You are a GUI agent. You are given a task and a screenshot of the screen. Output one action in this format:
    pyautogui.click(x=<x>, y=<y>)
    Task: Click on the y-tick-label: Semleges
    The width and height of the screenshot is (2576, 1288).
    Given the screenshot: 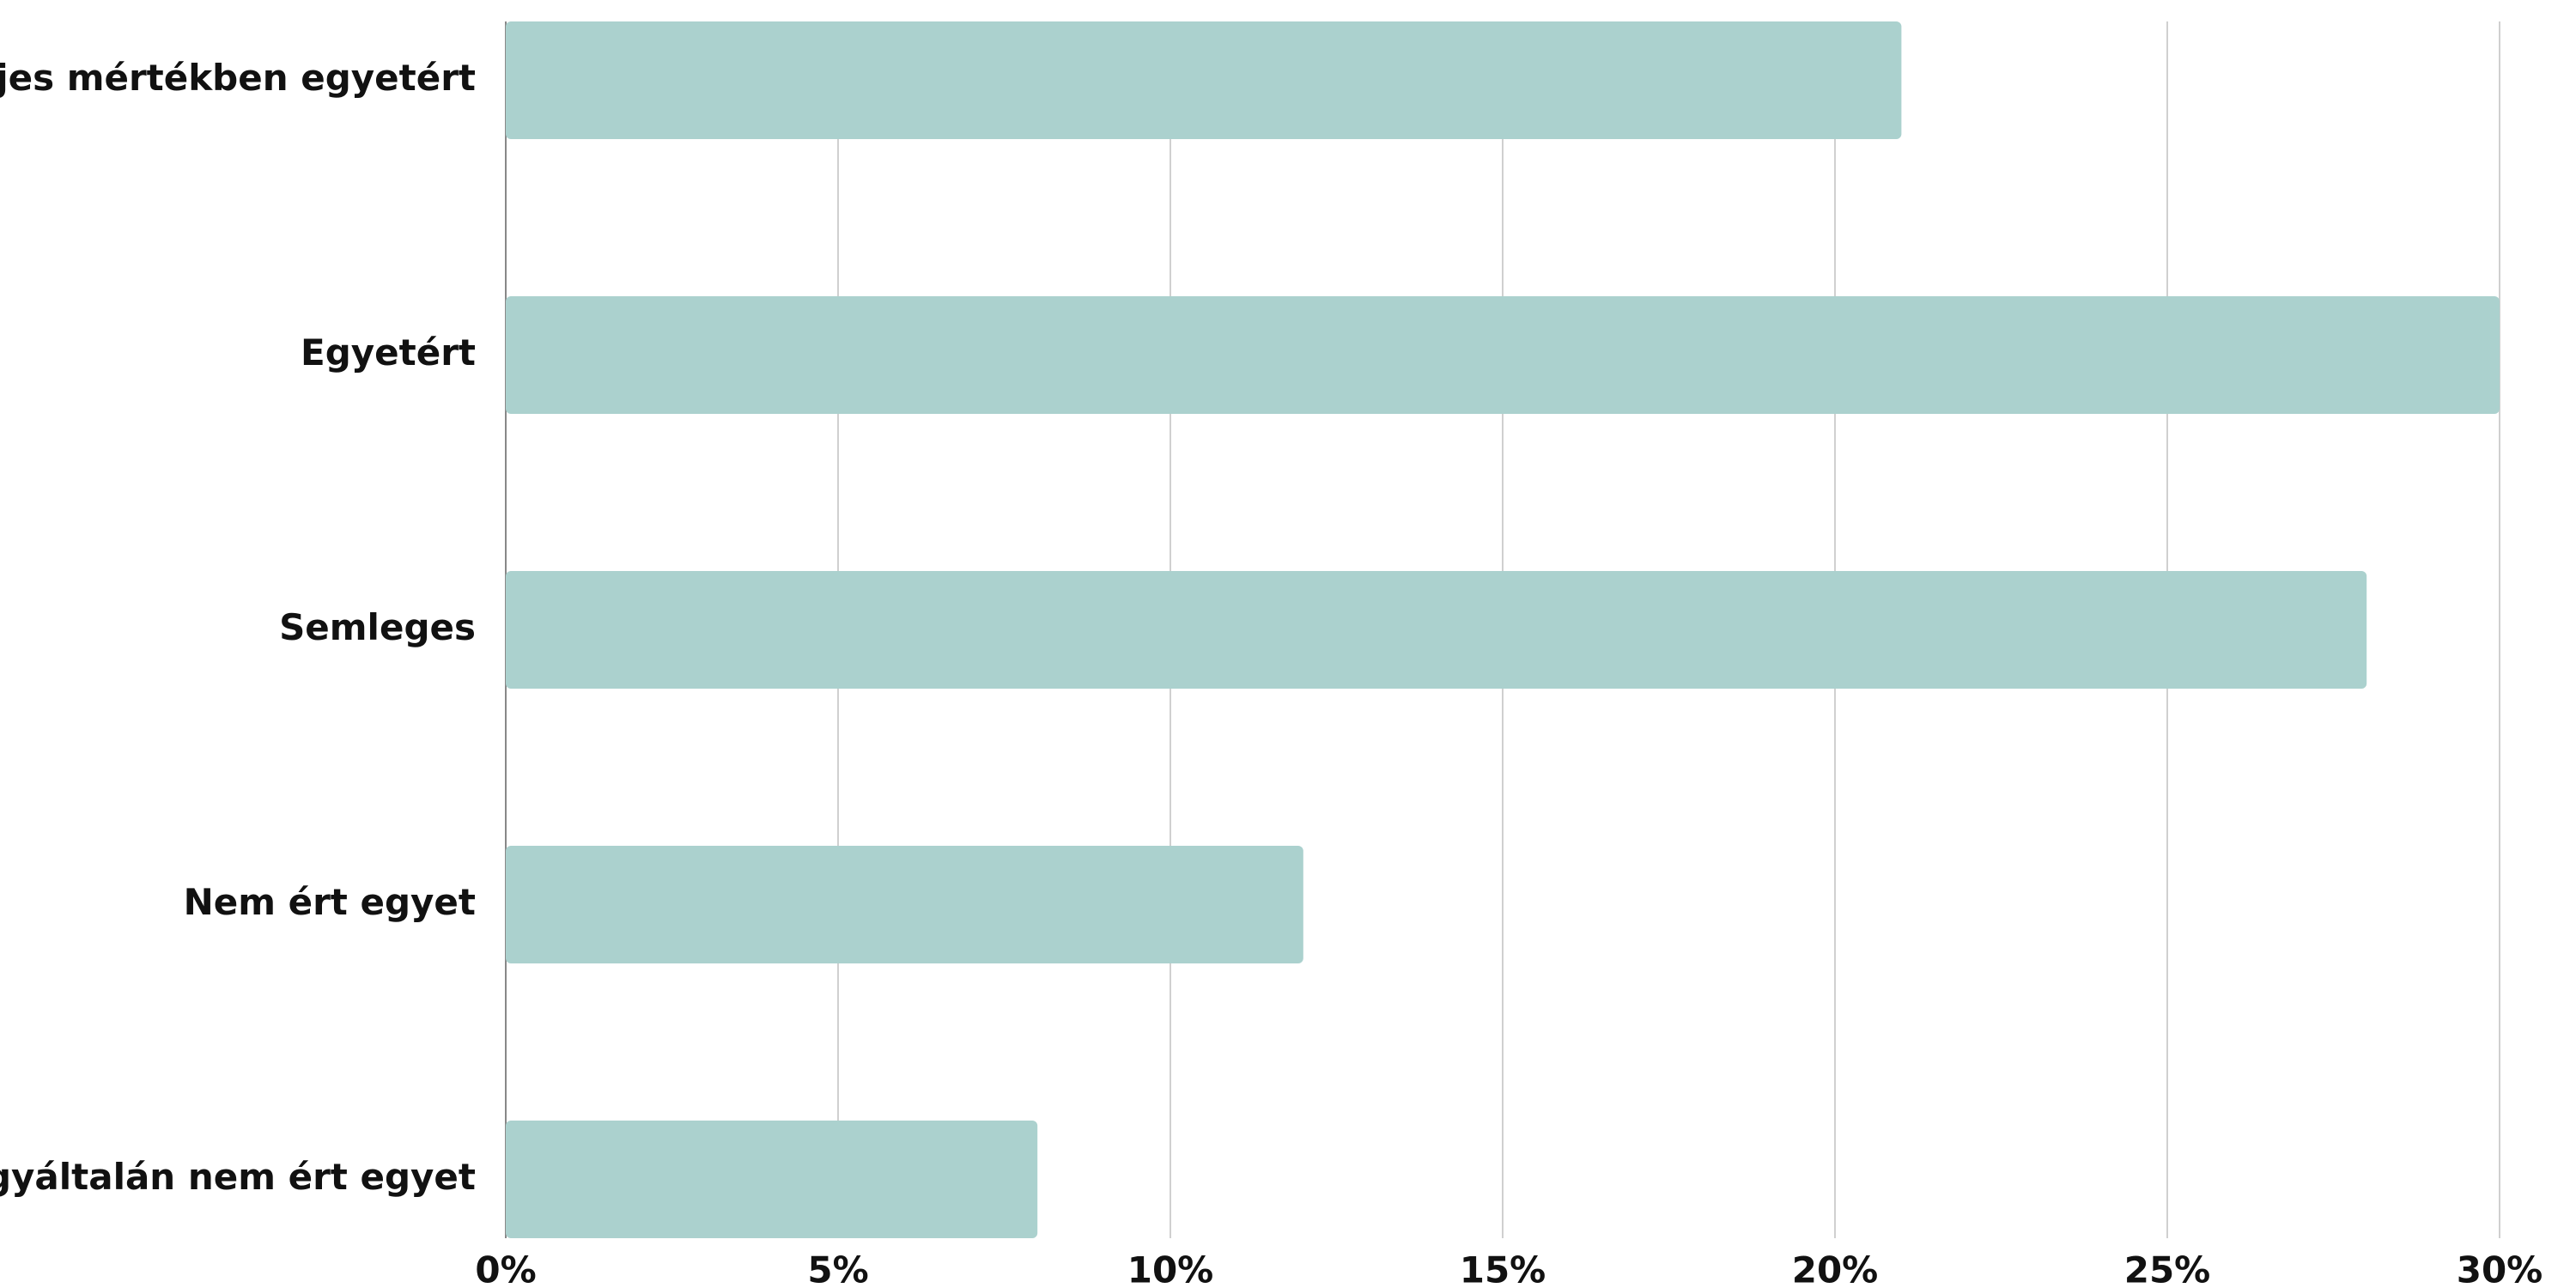 What is the action you would take?
    pyautogui.click(x=377, y=627)
    